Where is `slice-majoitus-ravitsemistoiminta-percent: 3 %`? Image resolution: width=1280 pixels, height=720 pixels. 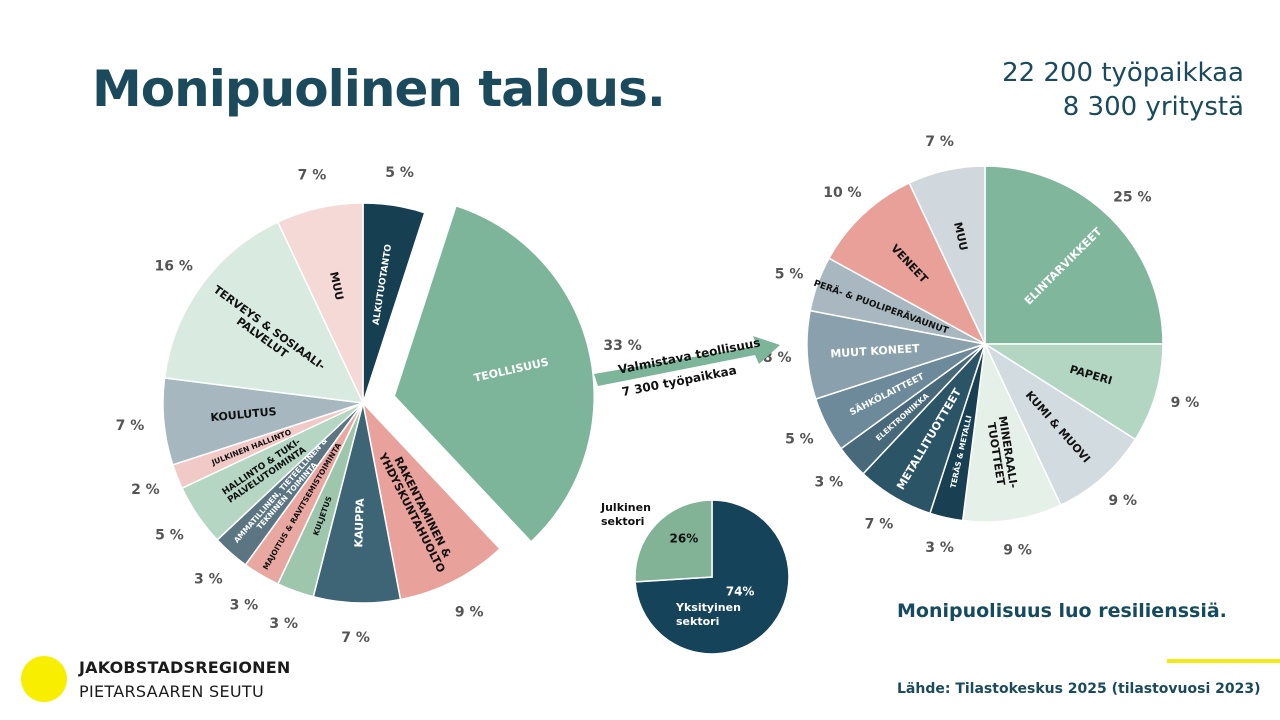
slice-majoitus-ravitsemistoiminta-percent: 3 % is located at coordinates (244, 605).